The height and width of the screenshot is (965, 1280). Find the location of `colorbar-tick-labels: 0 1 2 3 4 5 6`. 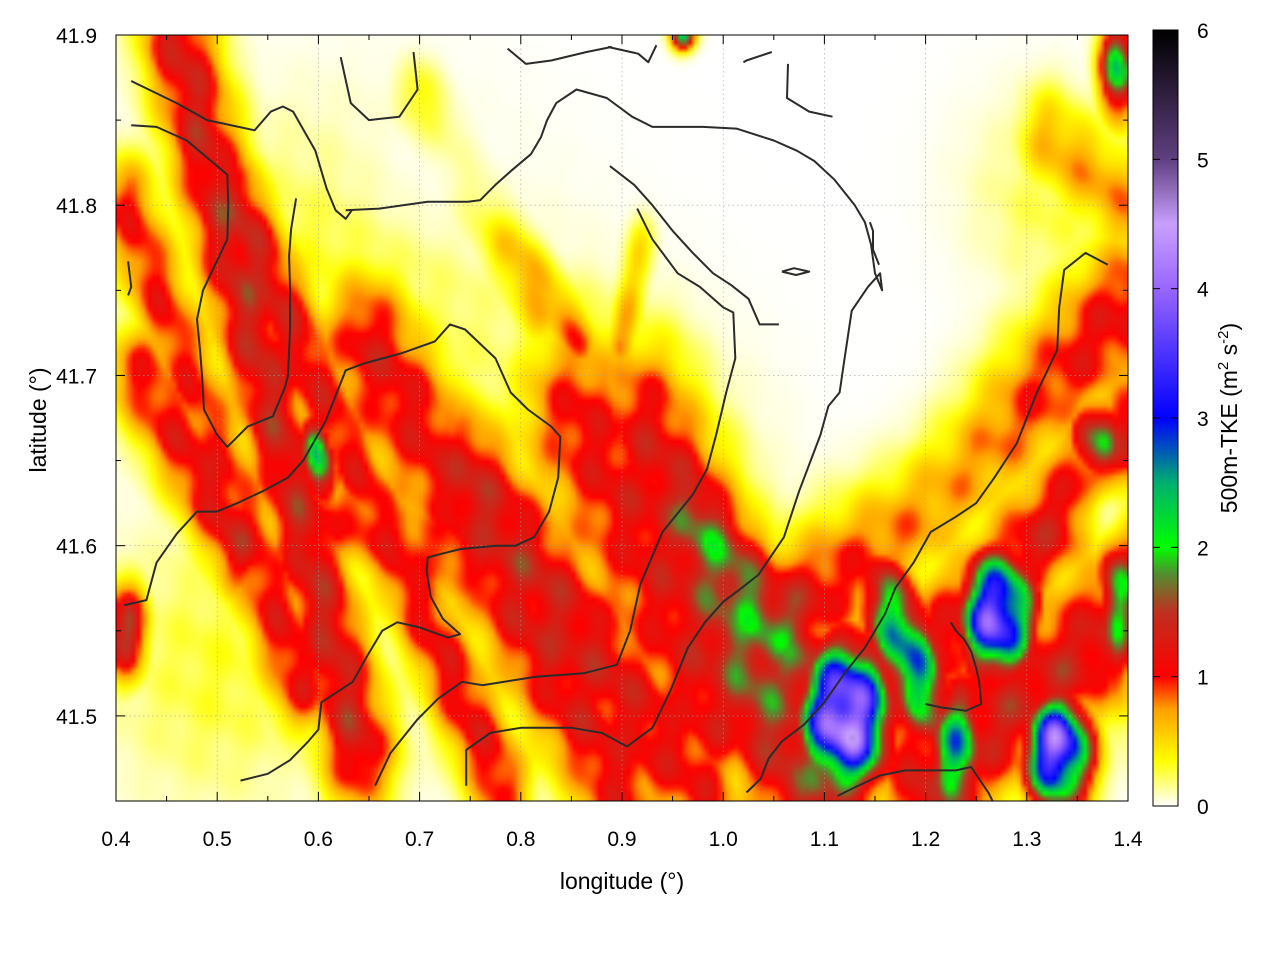

colorbar-tick-labels: 0 1 2 3 4 5 6 is located at coordinates (1203, 419).